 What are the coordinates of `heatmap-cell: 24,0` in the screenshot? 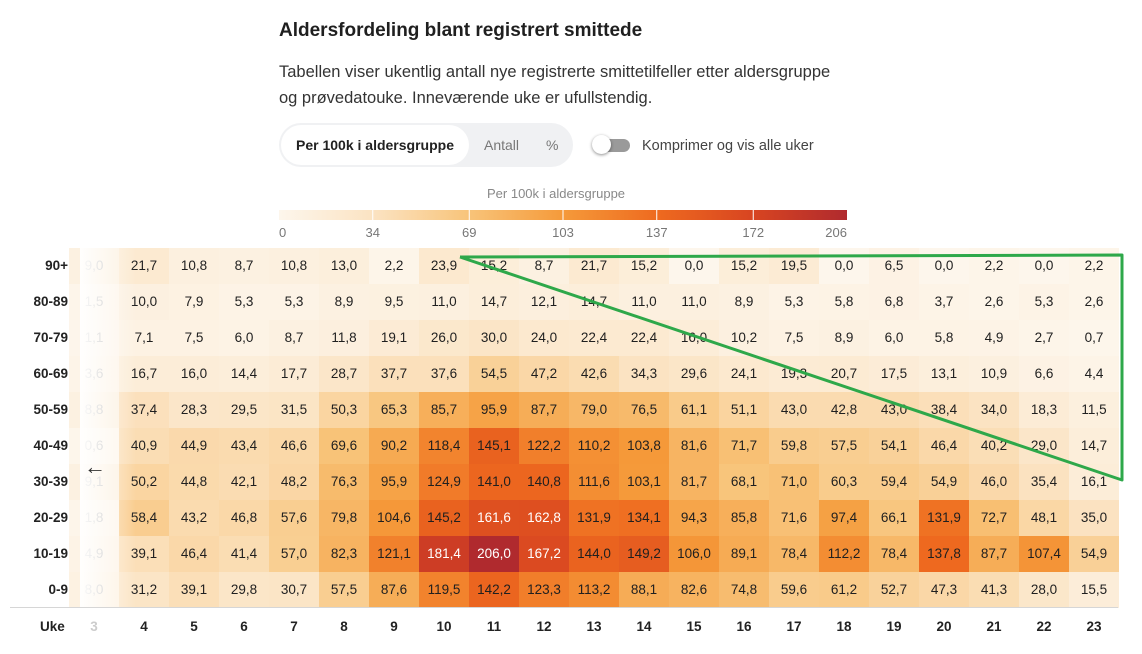 It's located at (544, 338).